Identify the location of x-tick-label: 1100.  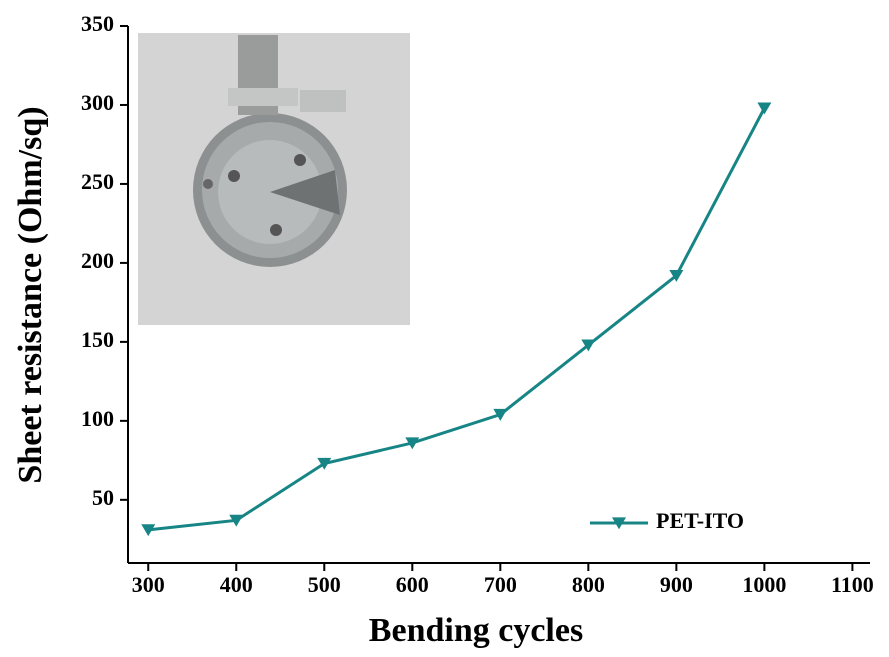
(852, 584).